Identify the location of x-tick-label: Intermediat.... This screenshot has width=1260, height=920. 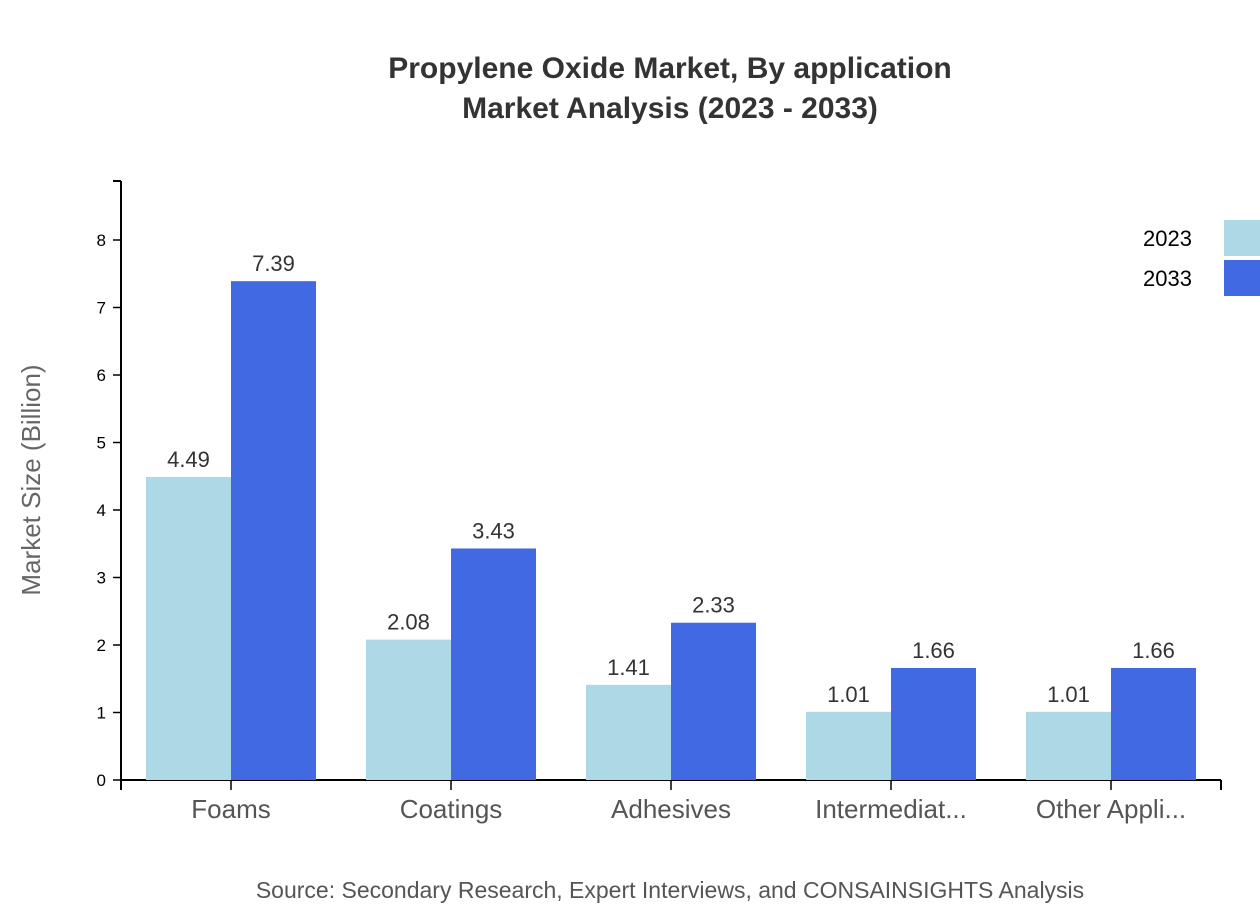
(891, 809).